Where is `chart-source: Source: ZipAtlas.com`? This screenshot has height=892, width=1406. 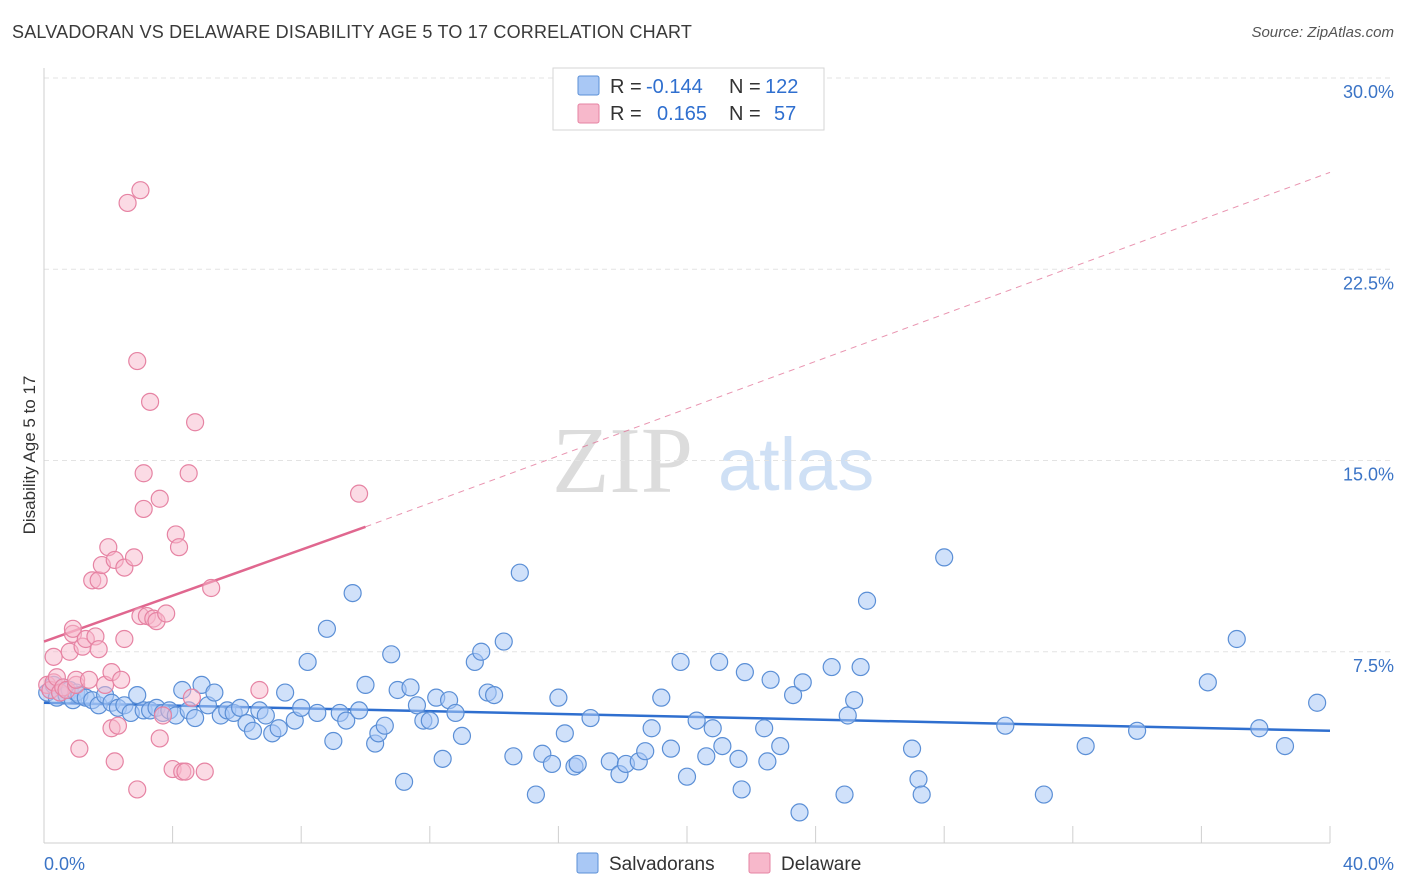 chart-source: Source: ZipAtlas.com is located at coordinates (1322, 32).